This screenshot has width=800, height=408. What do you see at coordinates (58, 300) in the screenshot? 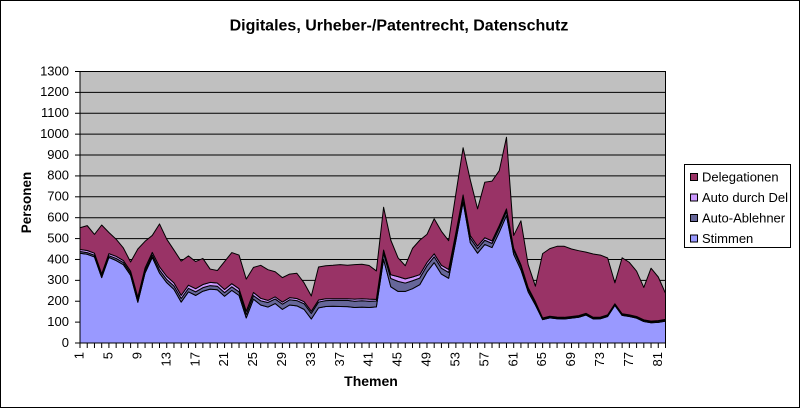
I see `svg-text: 200` at bounding box center [58, 300].